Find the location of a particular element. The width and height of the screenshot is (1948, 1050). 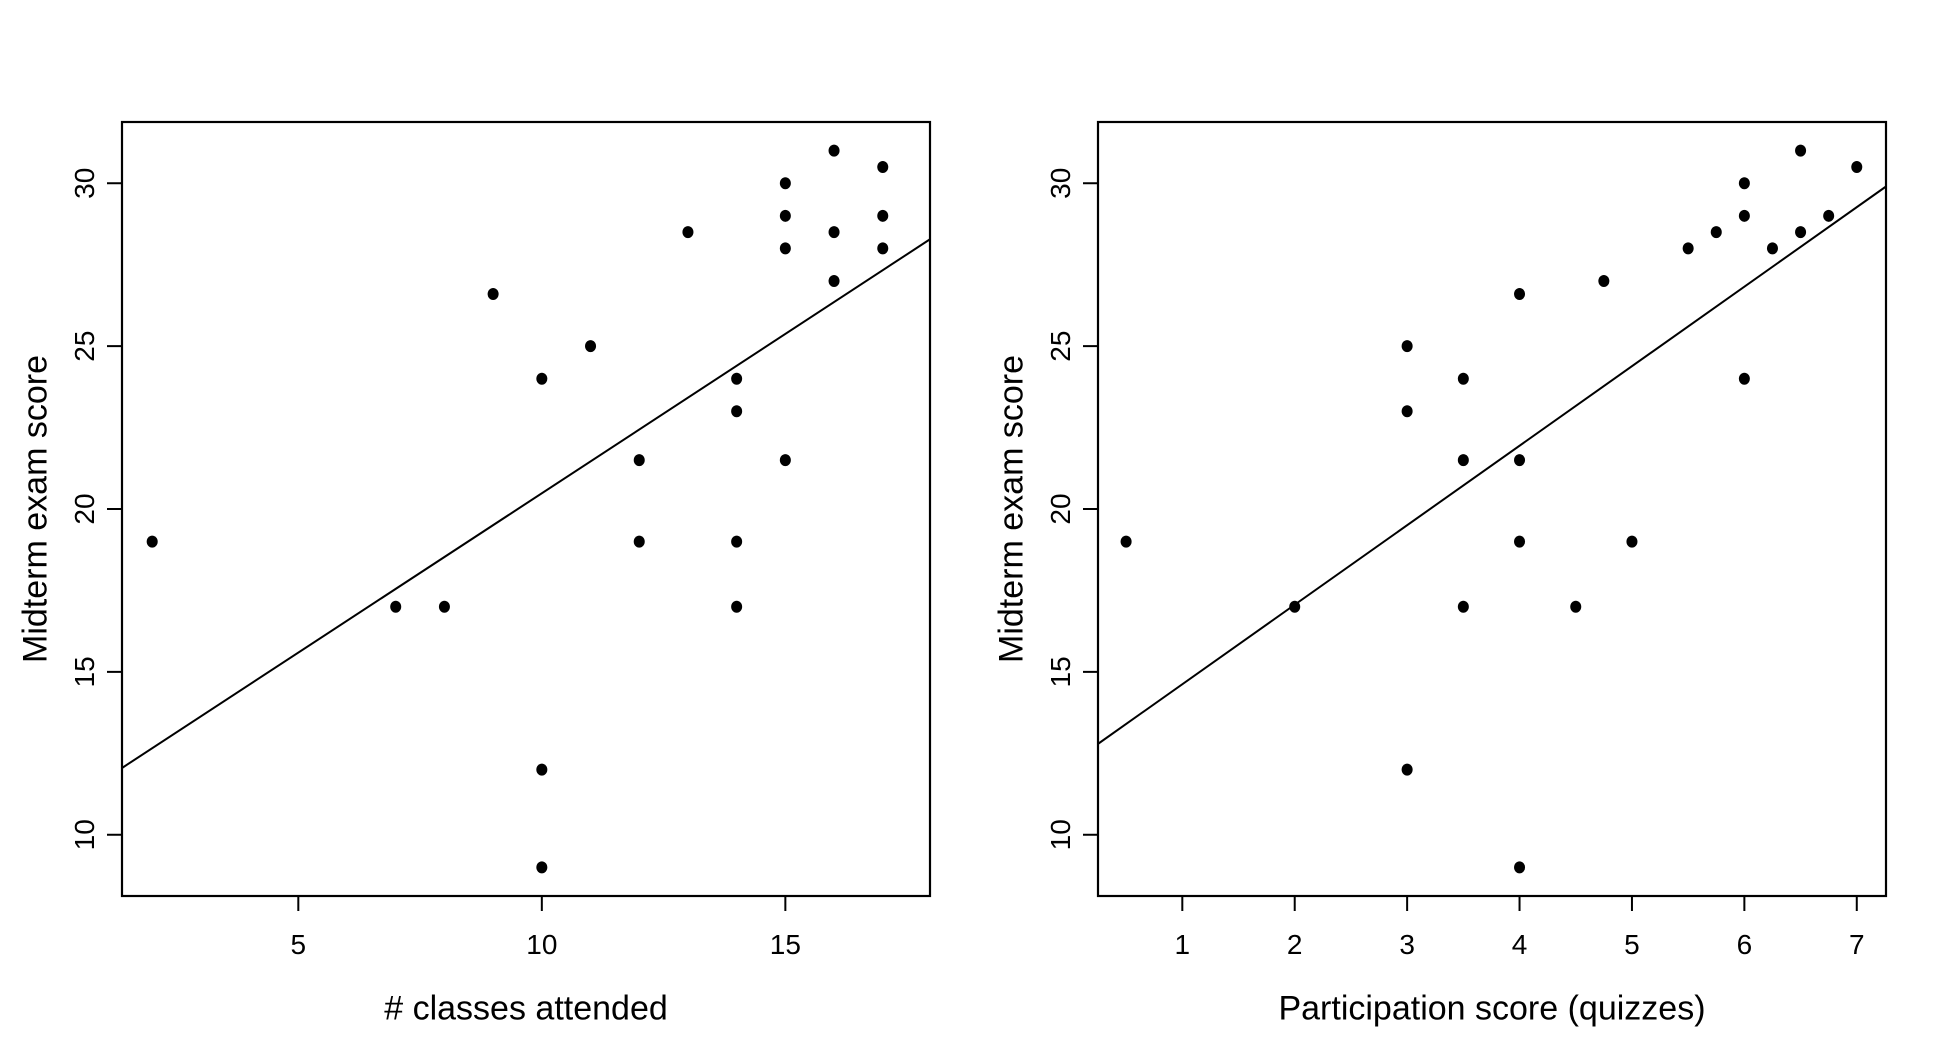

x-tick-label: 15 is located at coordinates (785, 944).